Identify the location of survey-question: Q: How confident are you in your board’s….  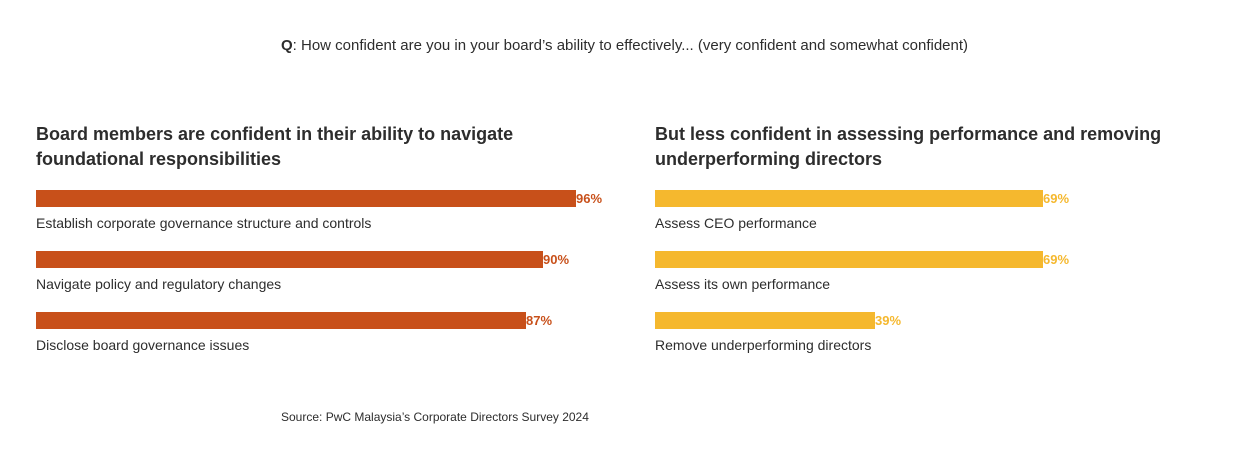
(631, 46).